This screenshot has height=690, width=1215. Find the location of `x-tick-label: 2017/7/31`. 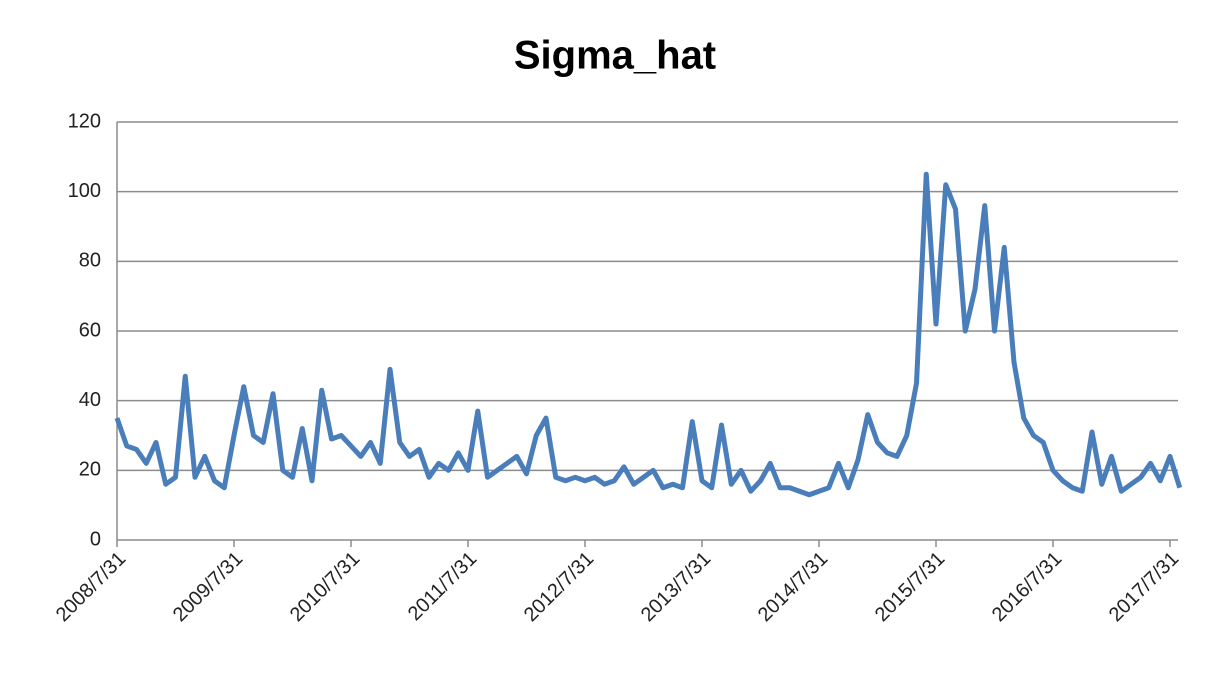

x-tick-label: 2017/7/31 is located at coordinates (1144, 587).